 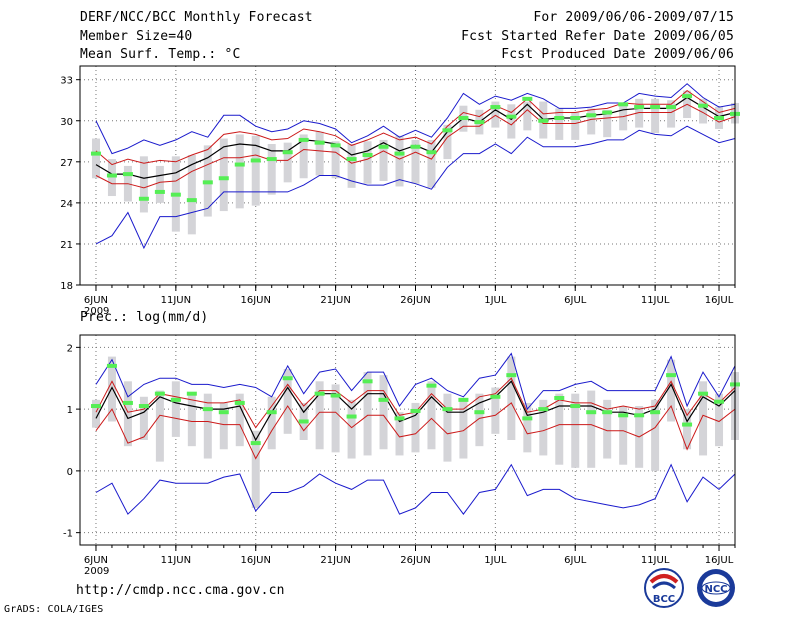 What do you see at coordinates (180, 590) in the screenshot?
I see `source-url: http://cmdp.ncc.cma.gov.cn` at bounding box center [180, 590].